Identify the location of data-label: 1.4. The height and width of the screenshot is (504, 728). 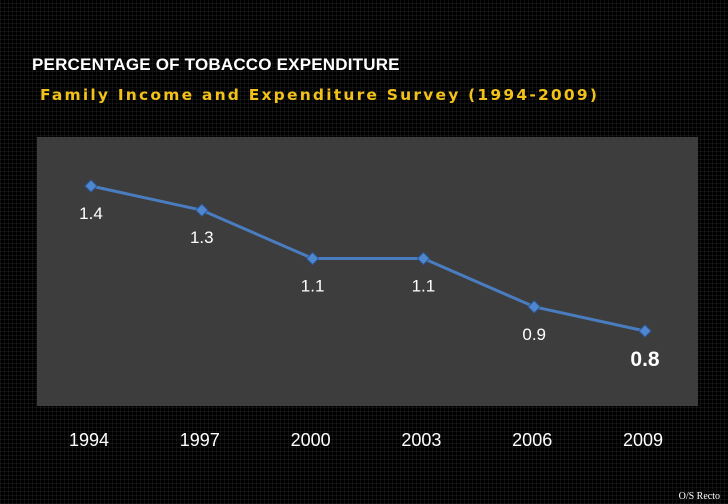
(91, 213).